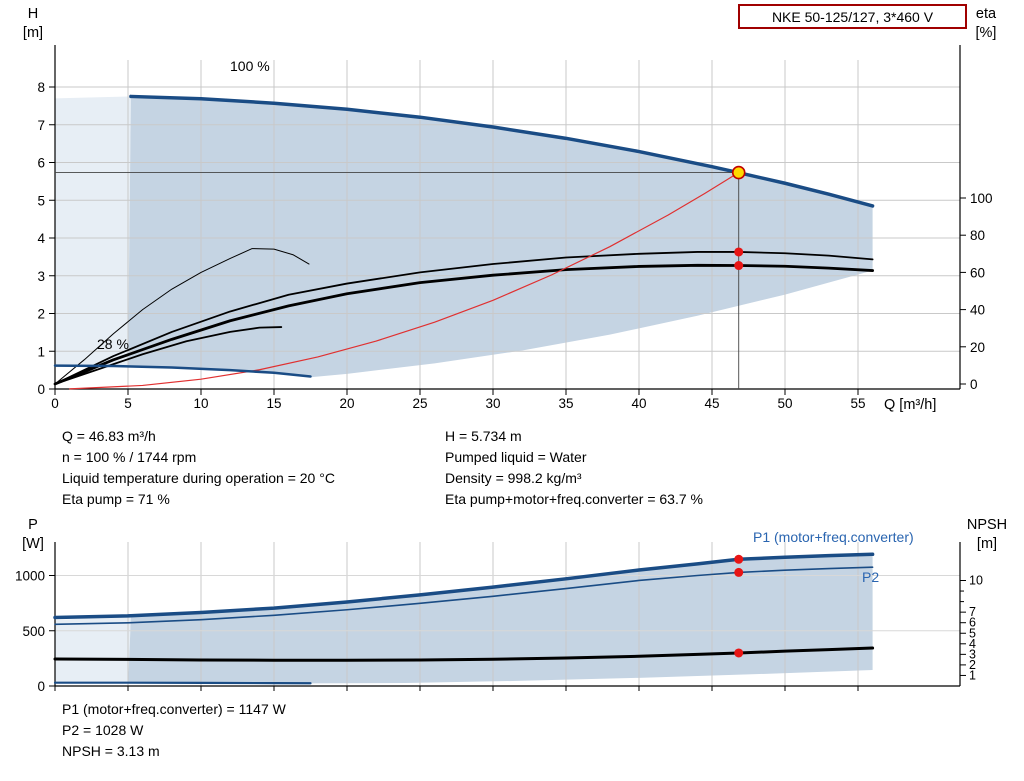  Describe the element at coordinates (833, 537) in the screenshot. I see `p1-curve-label: P1 (motor+freq.converter)` at that location.